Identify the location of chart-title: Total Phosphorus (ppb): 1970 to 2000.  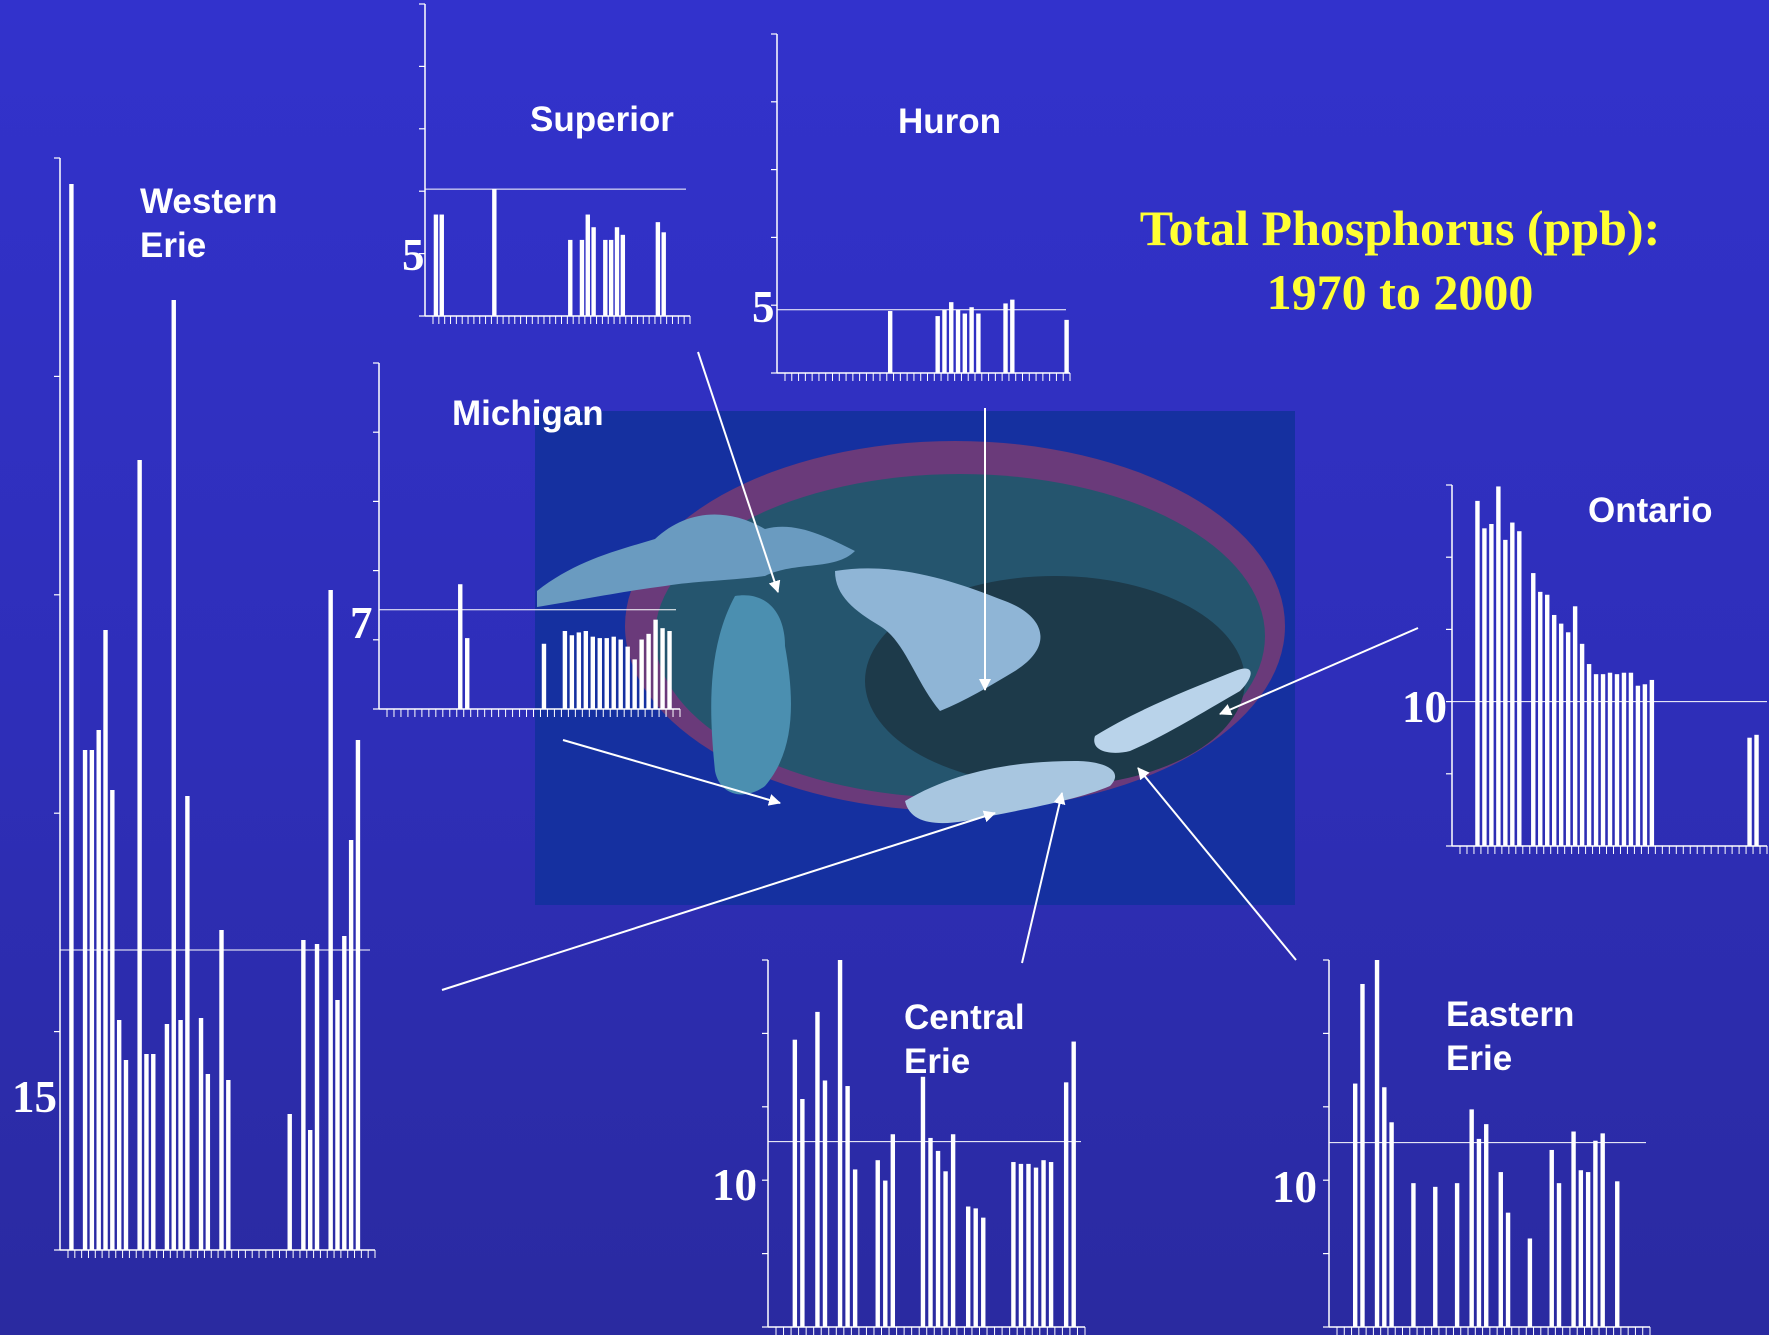
(1400, 260).